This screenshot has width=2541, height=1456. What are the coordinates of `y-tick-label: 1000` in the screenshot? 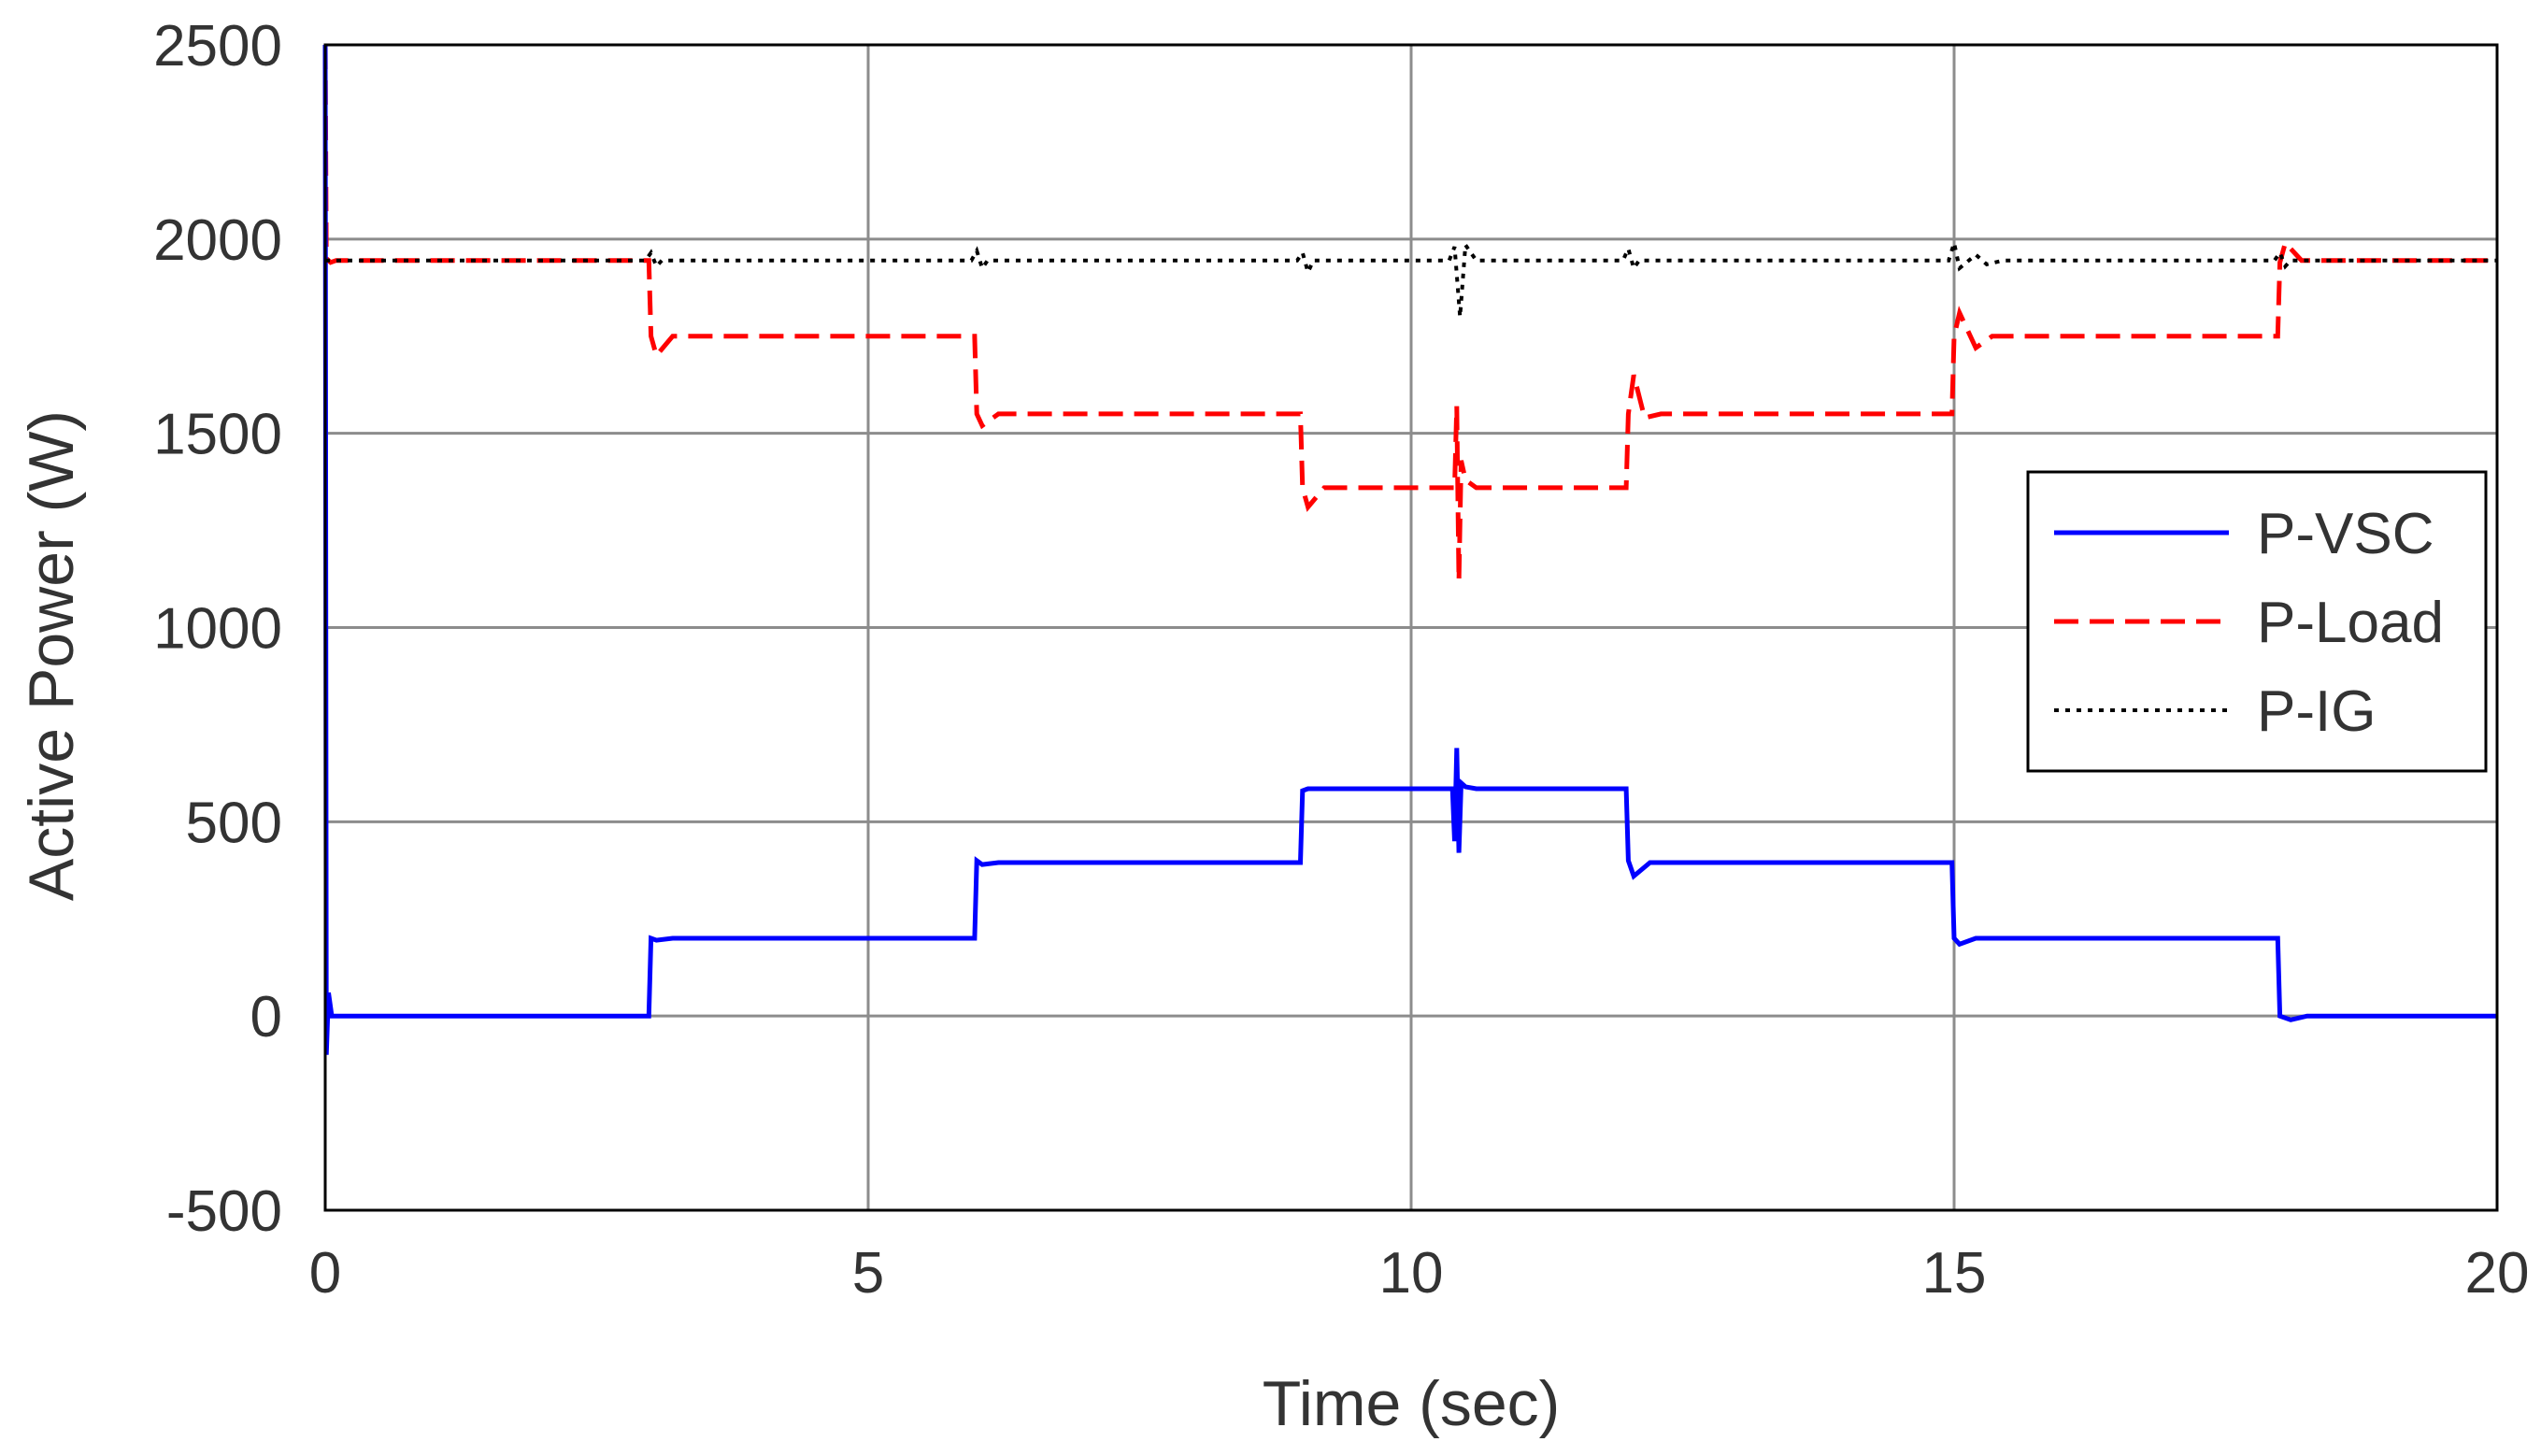 It's located at (217, 629).